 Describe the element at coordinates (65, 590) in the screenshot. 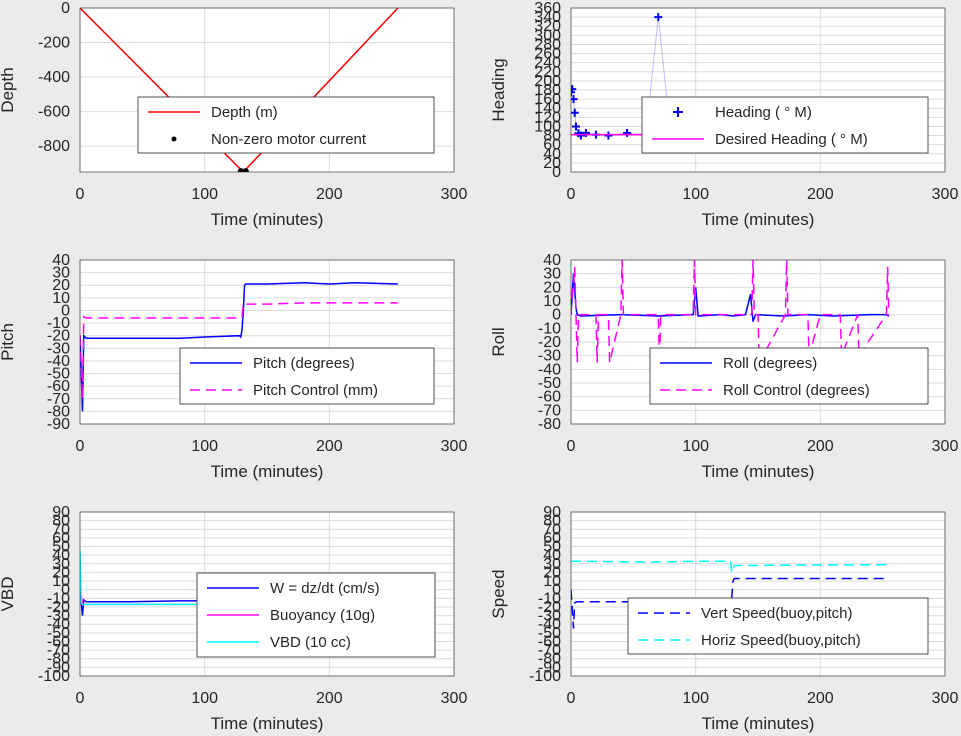

I see `y-tick-label: 0` at that location.